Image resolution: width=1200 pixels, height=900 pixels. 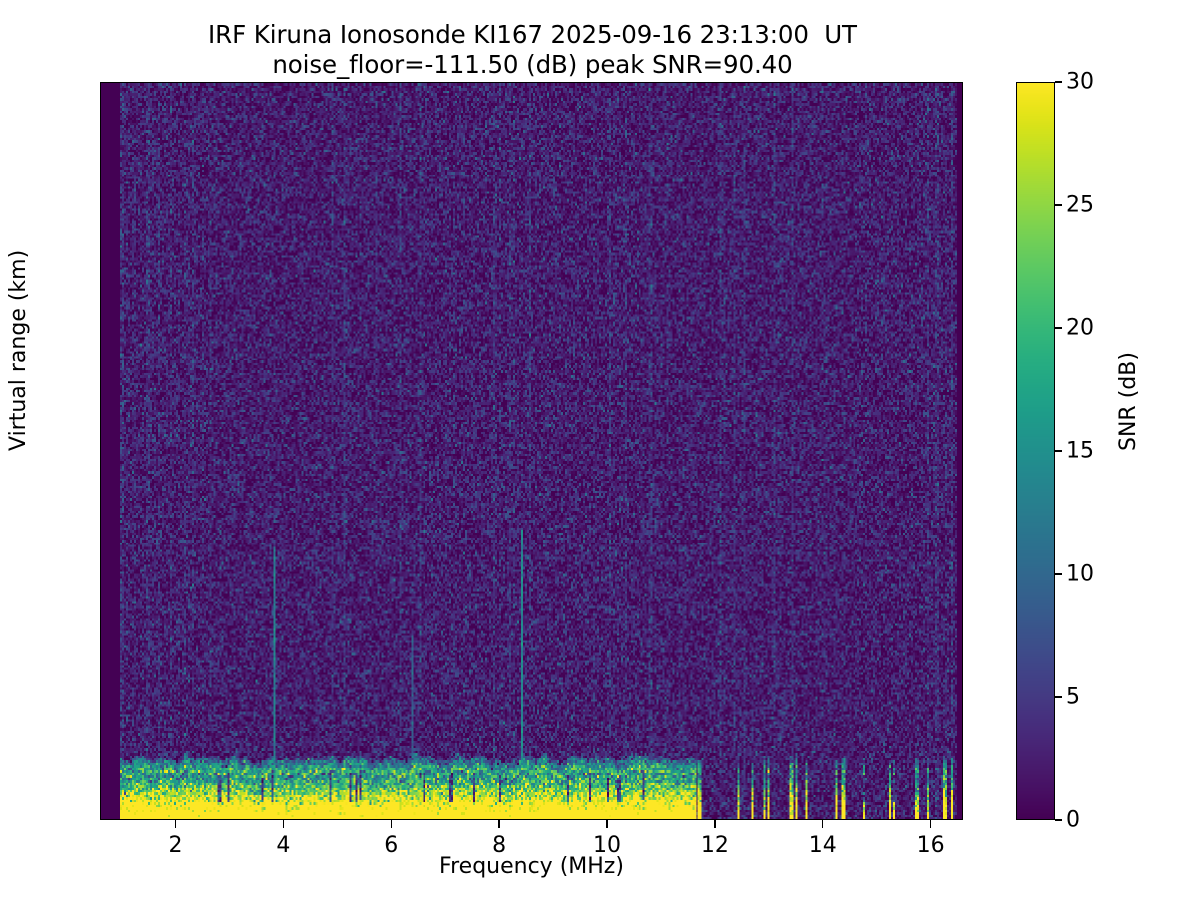 What do you see at coordinates (1080, 205) in the screenshot?
I see `colorbar-tick-label: 25` at bounding box center [1080, 205].